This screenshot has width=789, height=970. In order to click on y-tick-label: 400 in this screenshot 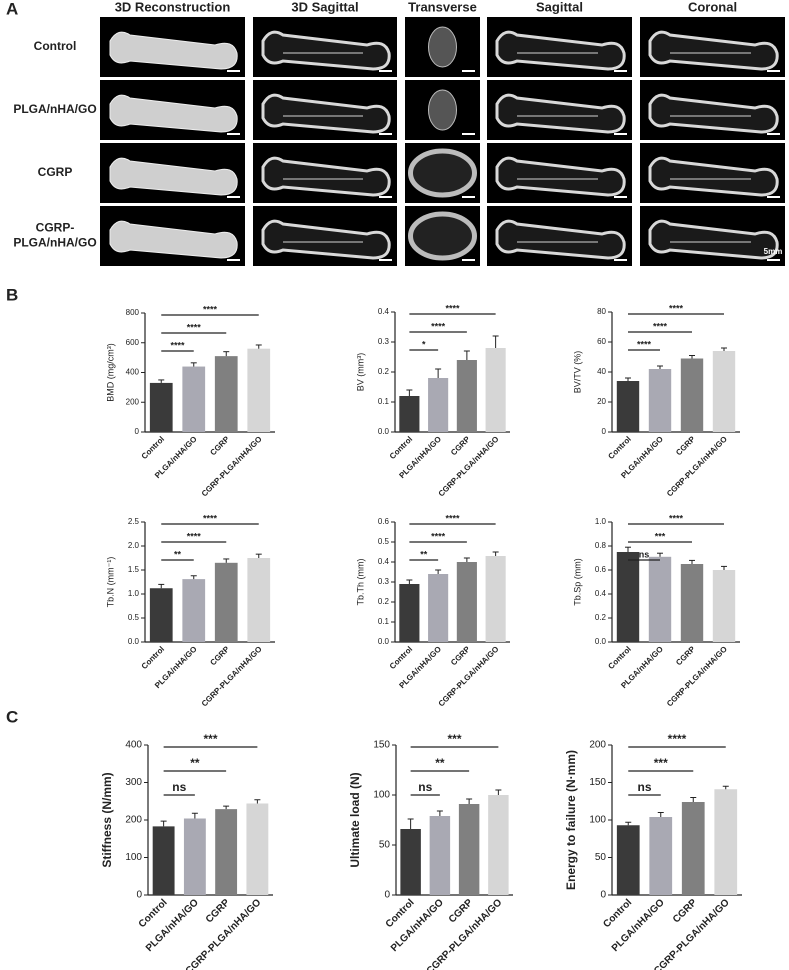, I will do `click(133, 372)`.